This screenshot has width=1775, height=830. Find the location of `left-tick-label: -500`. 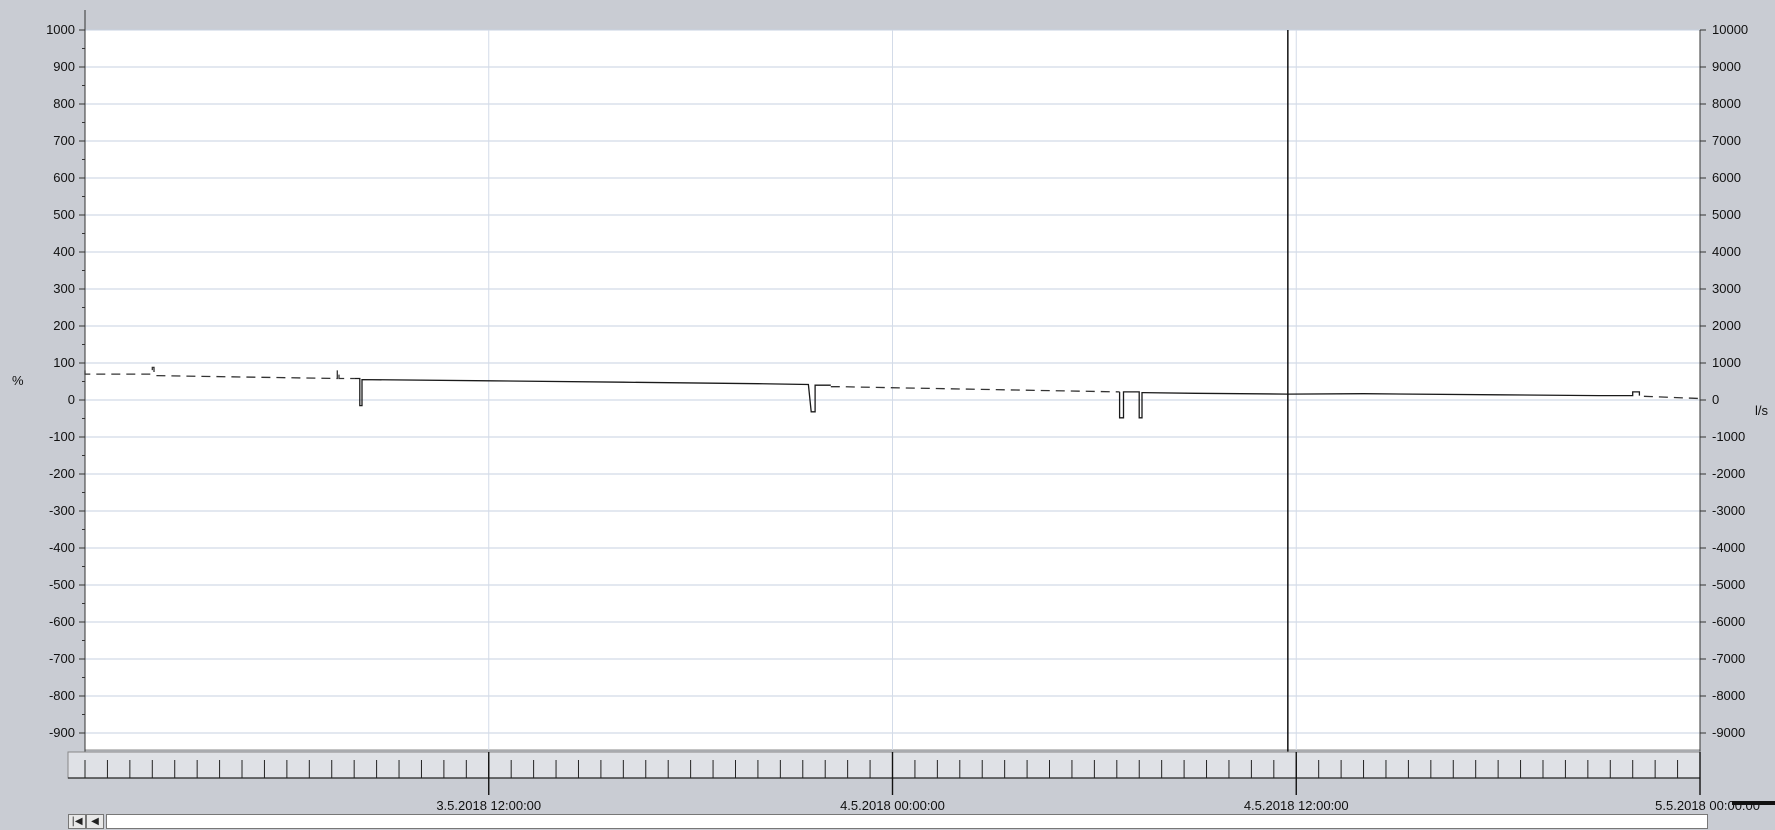

left-tick-label: -500 is located at coordinates (62, 584).